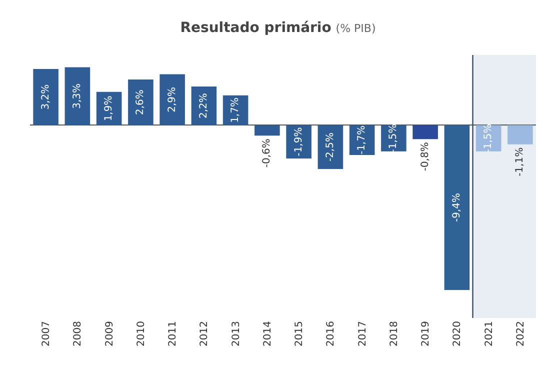 The width and height of the screenshot is (556, 373). I want to click on x-tick-label: 2008, so click(78, 333).